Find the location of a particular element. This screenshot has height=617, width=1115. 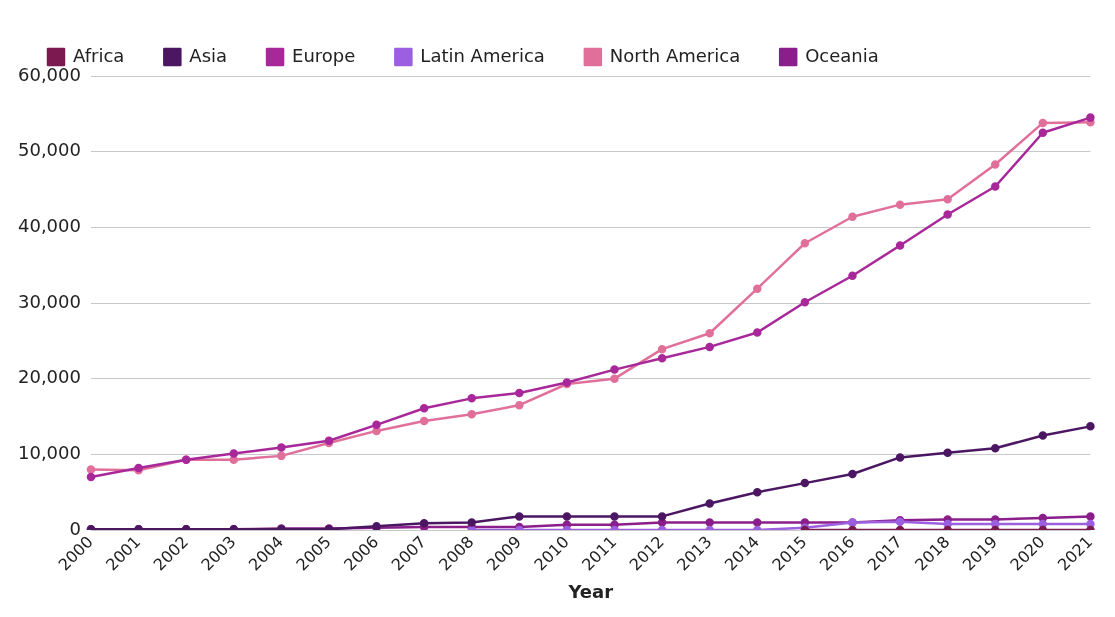

y-tick-label: 40,000 is located at coordinates (49, 226).